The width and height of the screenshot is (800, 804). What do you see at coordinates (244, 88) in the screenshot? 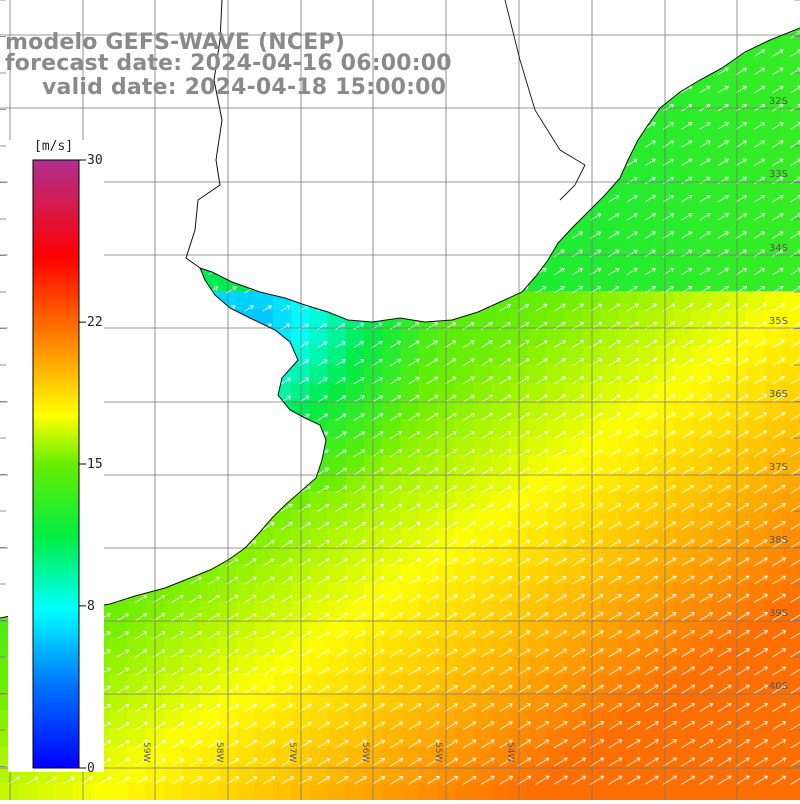
I see `title-valid-date: valid date: 2024-04-18 15:00:00` at bounding box center [244, 88].